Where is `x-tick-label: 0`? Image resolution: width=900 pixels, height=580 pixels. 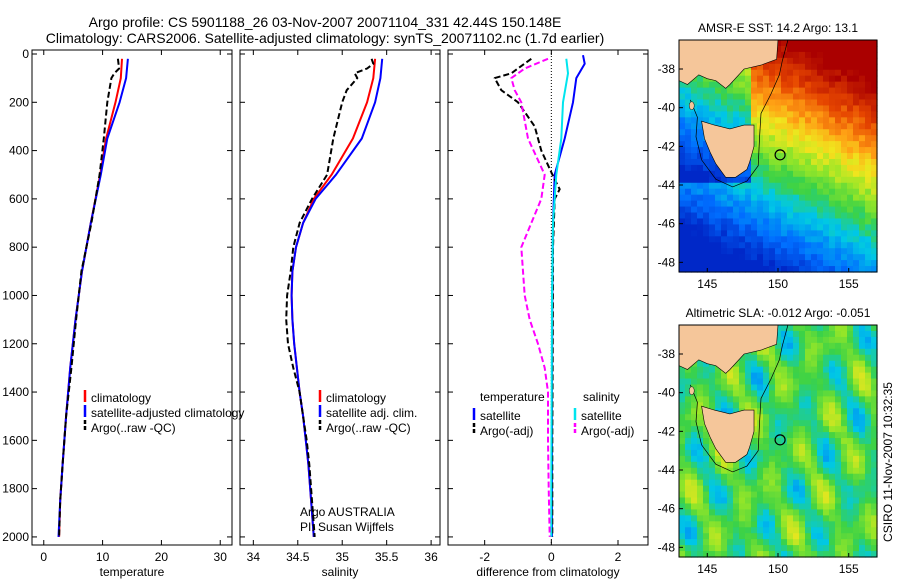 x-tick-label: 0 is located at coordinates (551, 557).